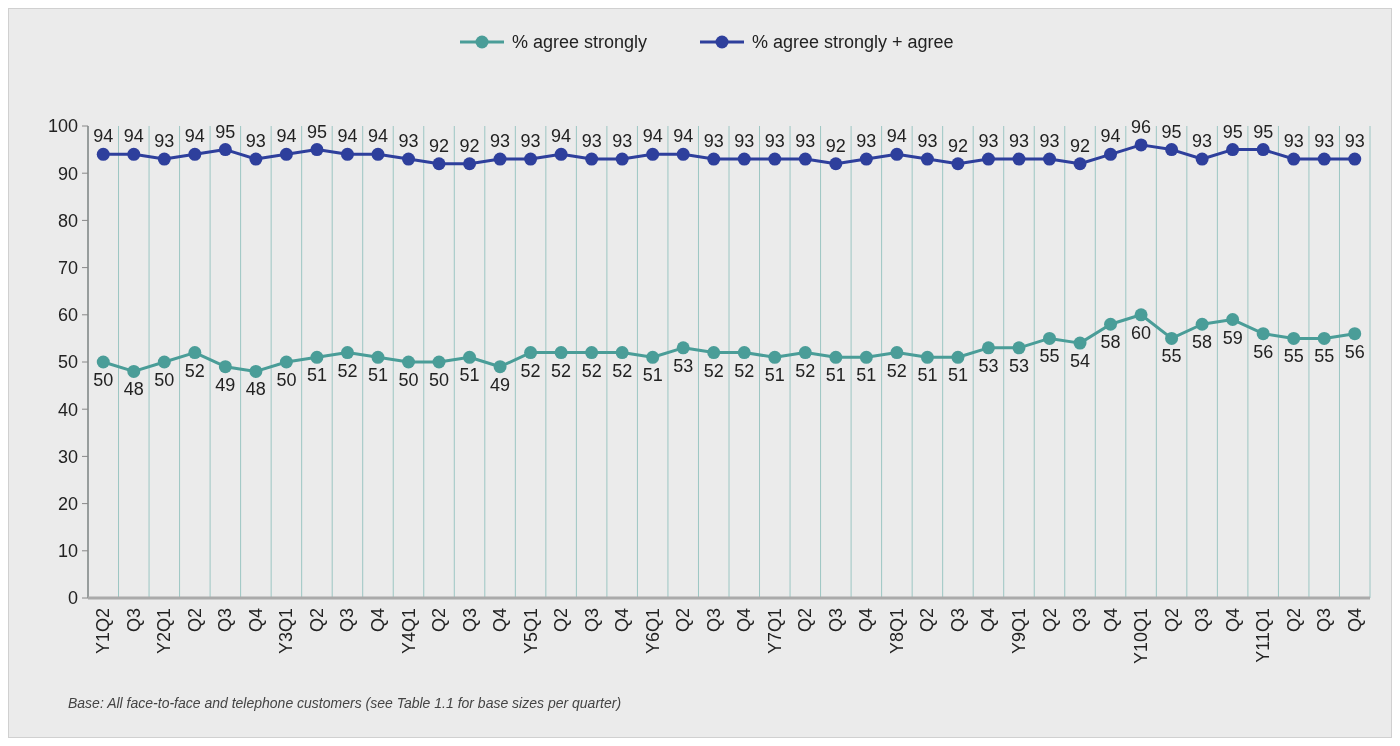  What do you see at coordinates (853, 42) in the screenshot?
I see `legend-label: % agree strongly + agree` at bounding box center [853, 42].